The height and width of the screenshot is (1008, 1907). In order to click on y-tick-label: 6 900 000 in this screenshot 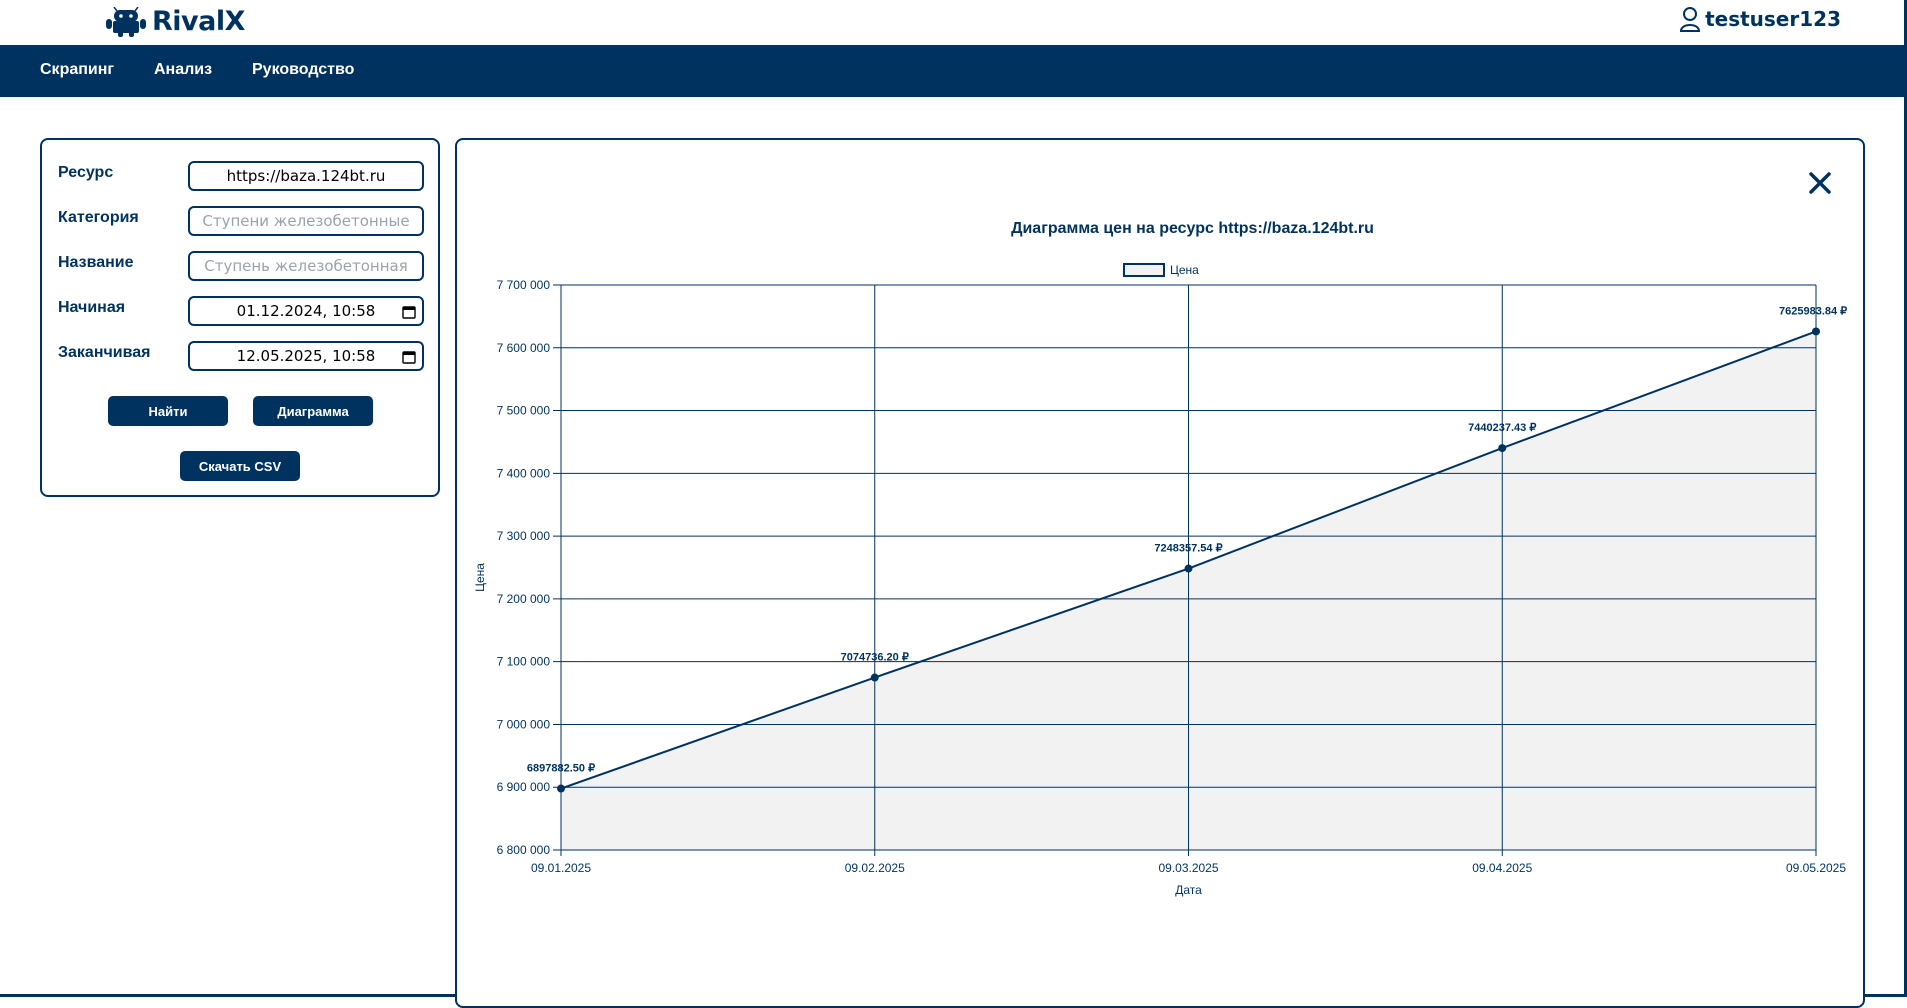, I will do `click(524, 787)`.